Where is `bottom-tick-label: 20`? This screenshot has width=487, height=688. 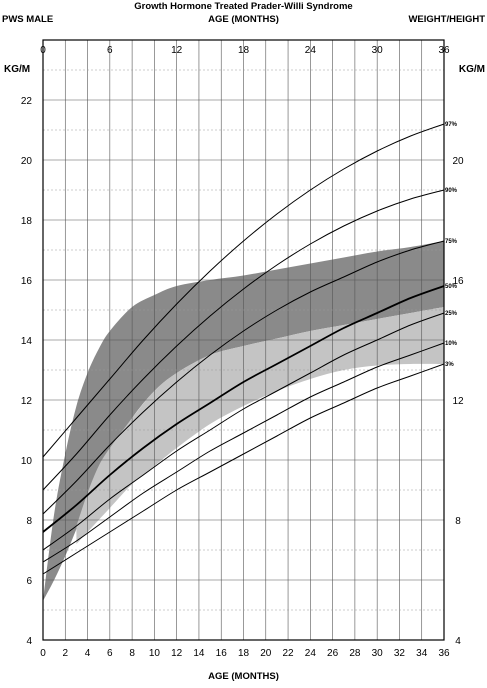 bottom-tick-label: 20 is located at coordinates (266, 653).